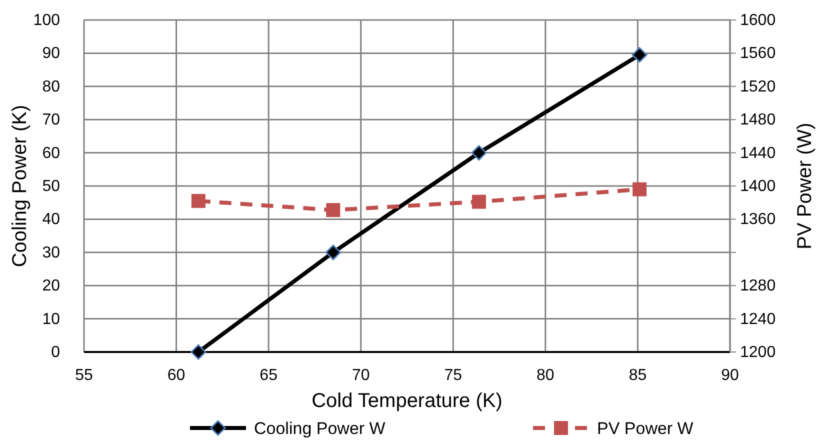 This screenshot has height=442, width=823. Describe the element at coordinates (758, 286) in the screenshot. I see `y2-tick-label: 1280` at that location.